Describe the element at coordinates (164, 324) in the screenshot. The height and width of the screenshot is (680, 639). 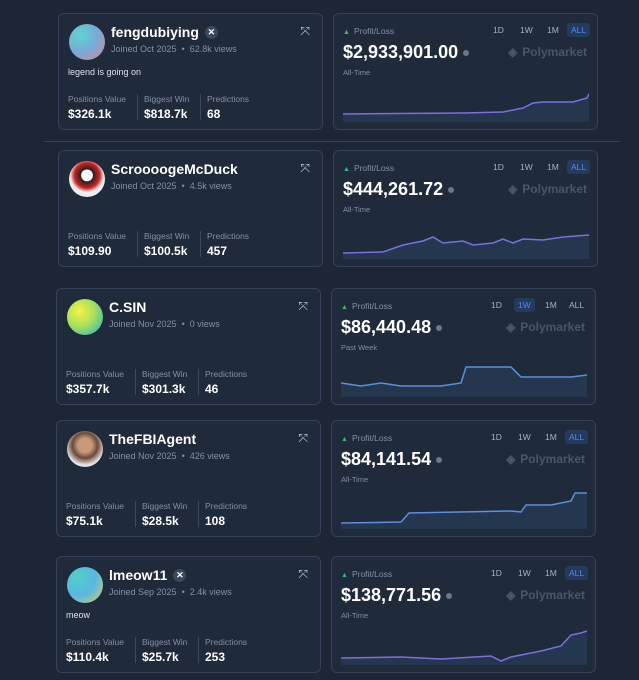
I see `profile-meta: Joined Nov 2025 • 0 views` at that location.